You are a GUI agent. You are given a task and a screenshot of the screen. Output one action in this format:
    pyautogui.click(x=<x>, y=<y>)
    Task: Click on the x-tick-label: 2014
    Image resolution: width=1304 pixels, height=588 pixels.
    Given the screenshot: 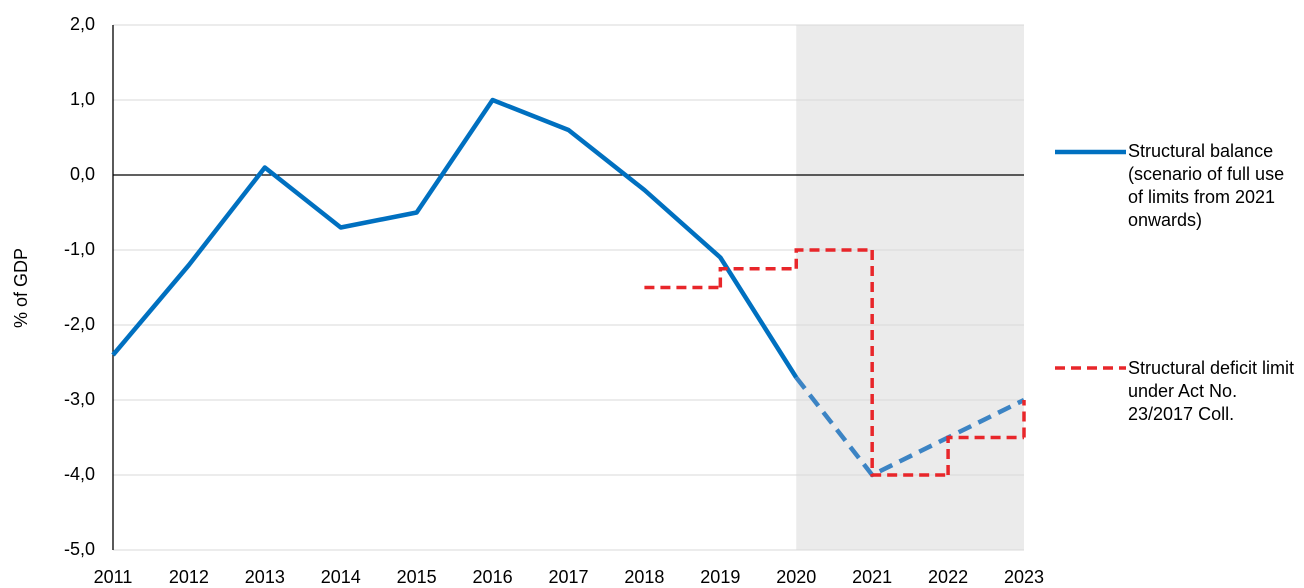 What is the action you would take?
    pyautogui.click(x=341, y=577)
    